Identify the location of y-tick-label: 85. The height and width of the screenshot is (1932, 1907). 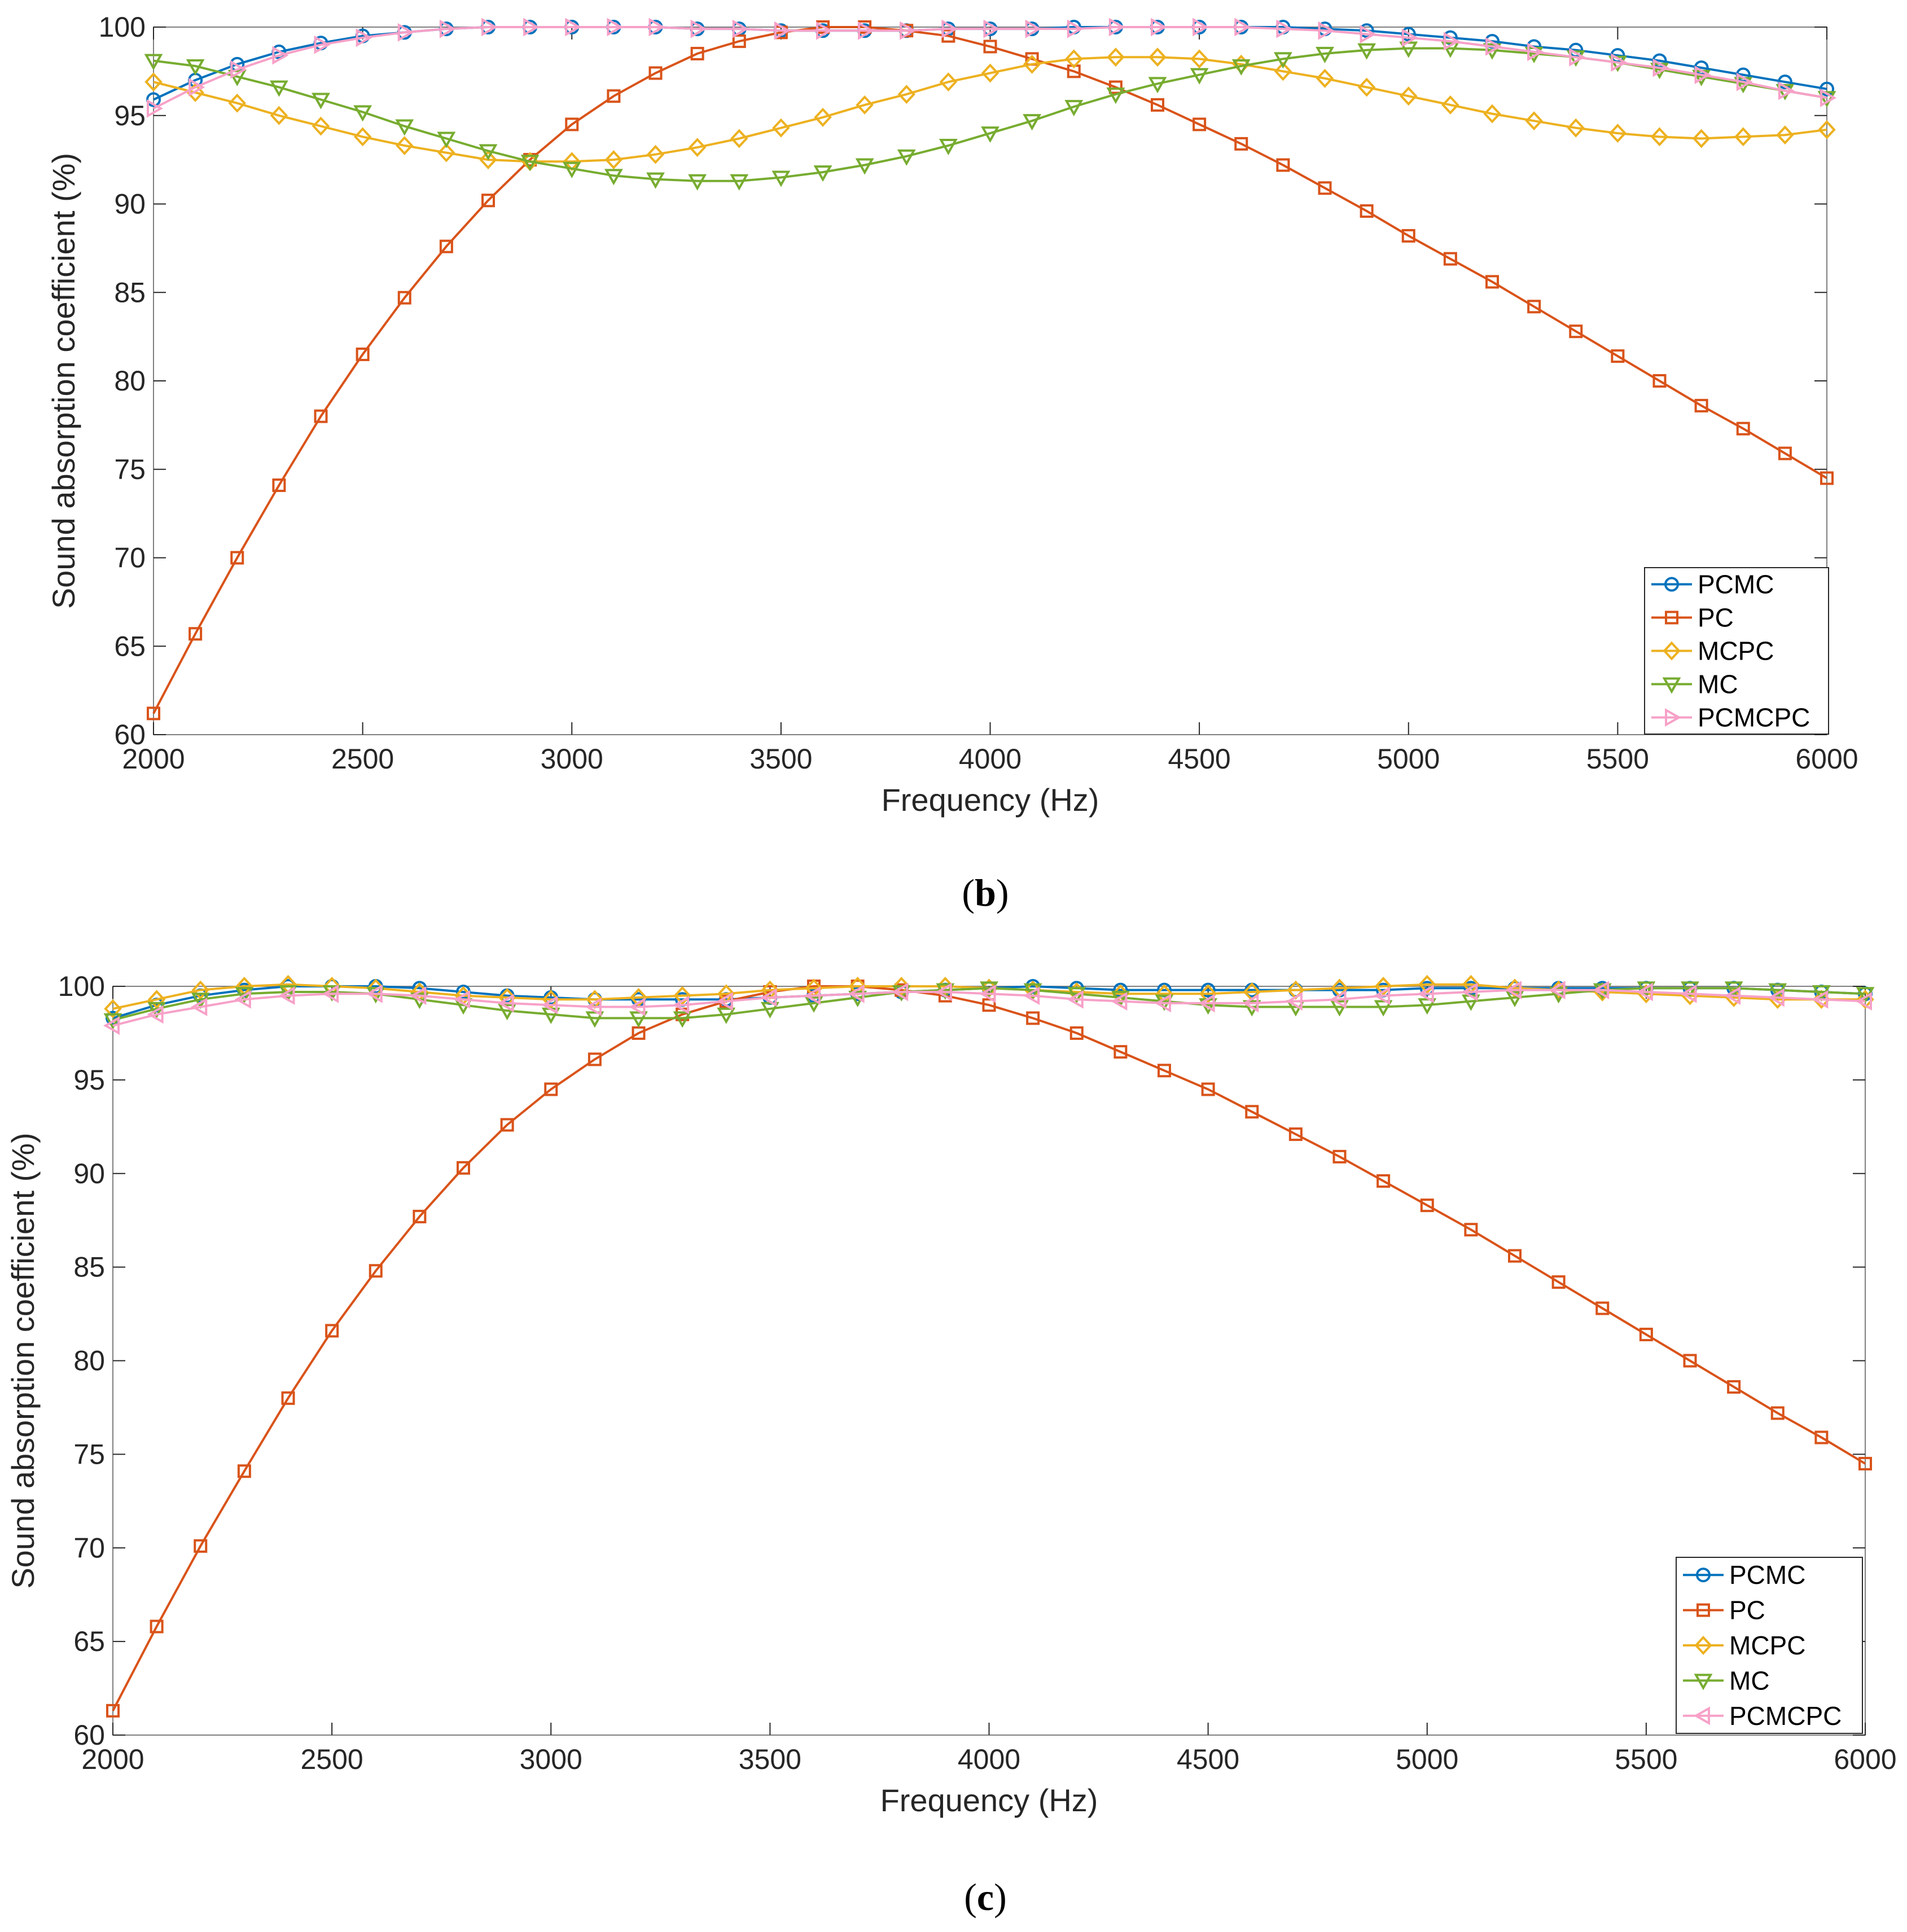
(130, 292).